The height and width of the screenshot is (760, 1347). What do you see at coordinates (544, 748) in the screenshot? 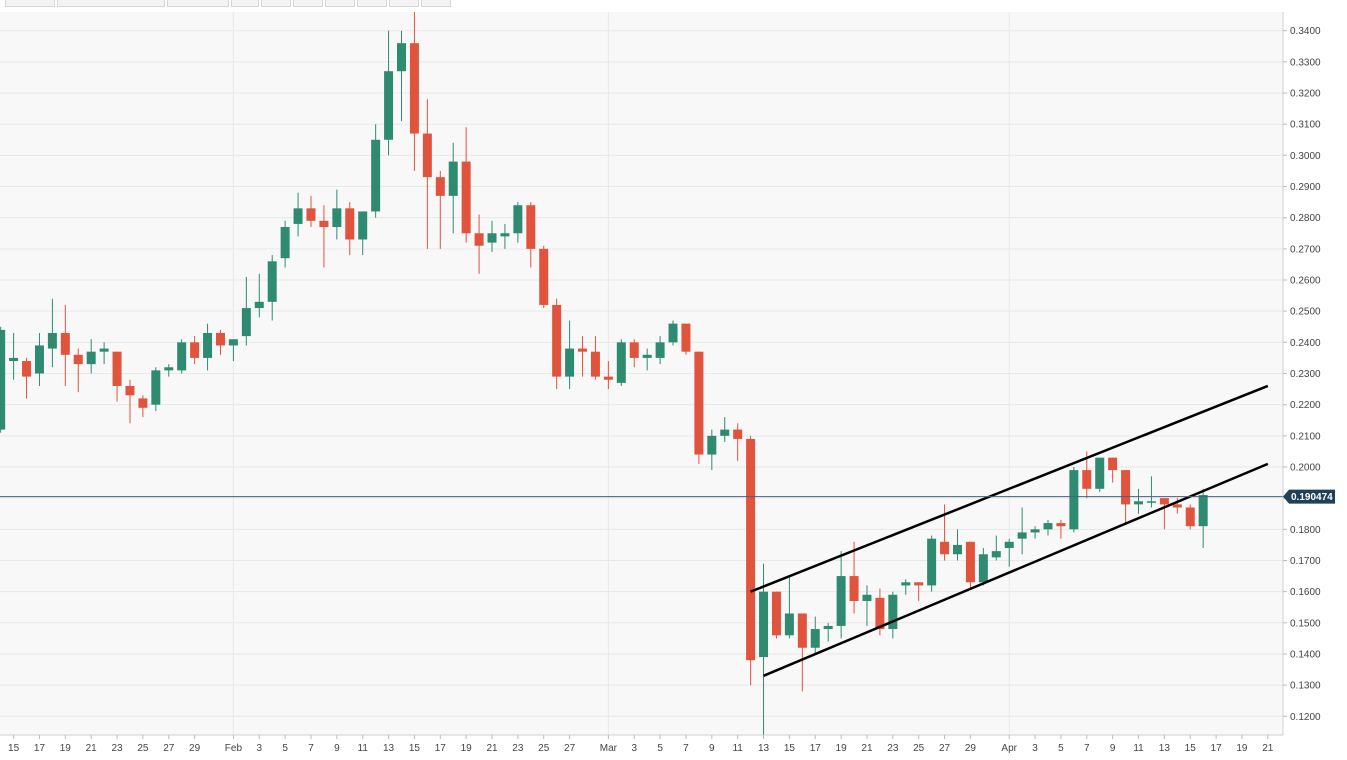
I see `x-tick-label: 25` at bounding box center [544, 748].